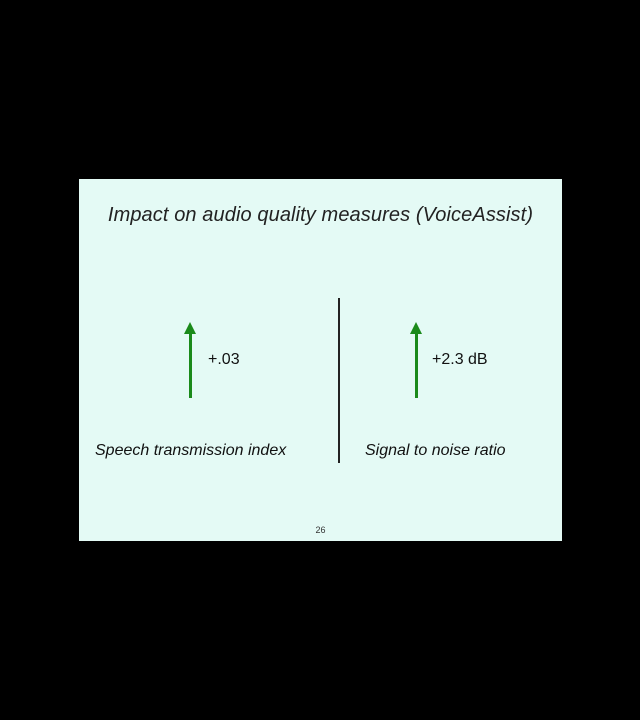 This screenshot has height=720, width=640. Describe the element at coordinates (435, 450) in the screenshot. I see `metric-label: Signal to noise ratio` at that location.